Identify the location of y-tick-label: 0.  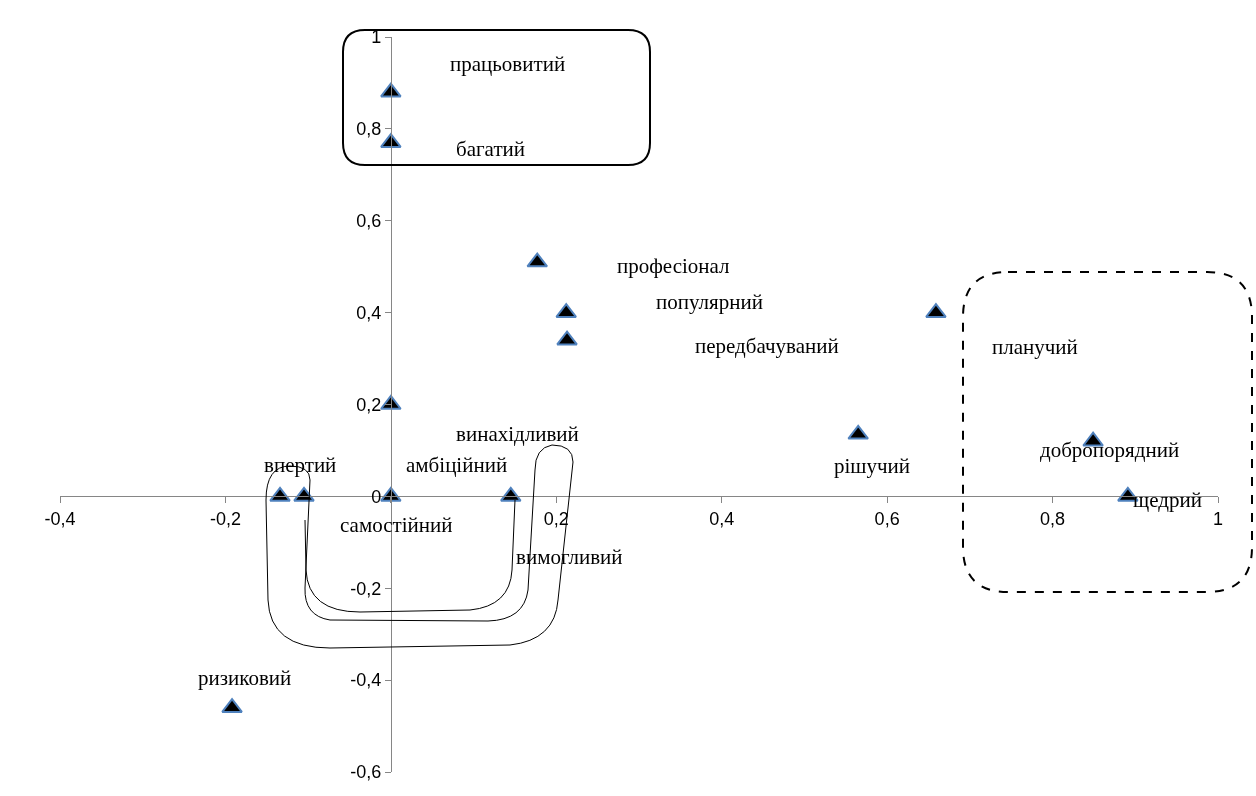
(376, 496).